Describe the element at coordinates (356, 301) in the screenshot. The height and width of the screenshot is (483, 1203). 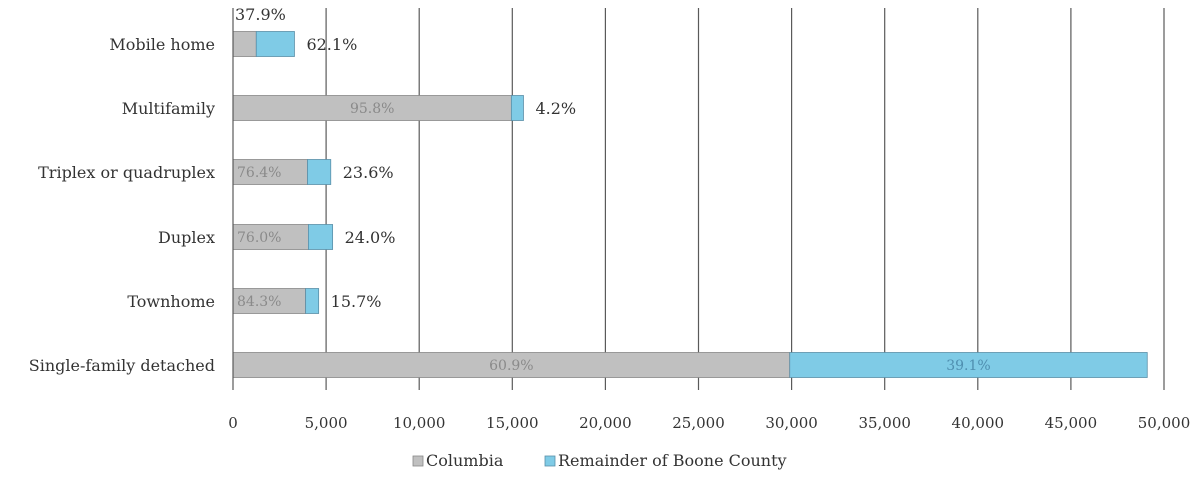
I see `data-label-remainder: 15.7%` at that location.